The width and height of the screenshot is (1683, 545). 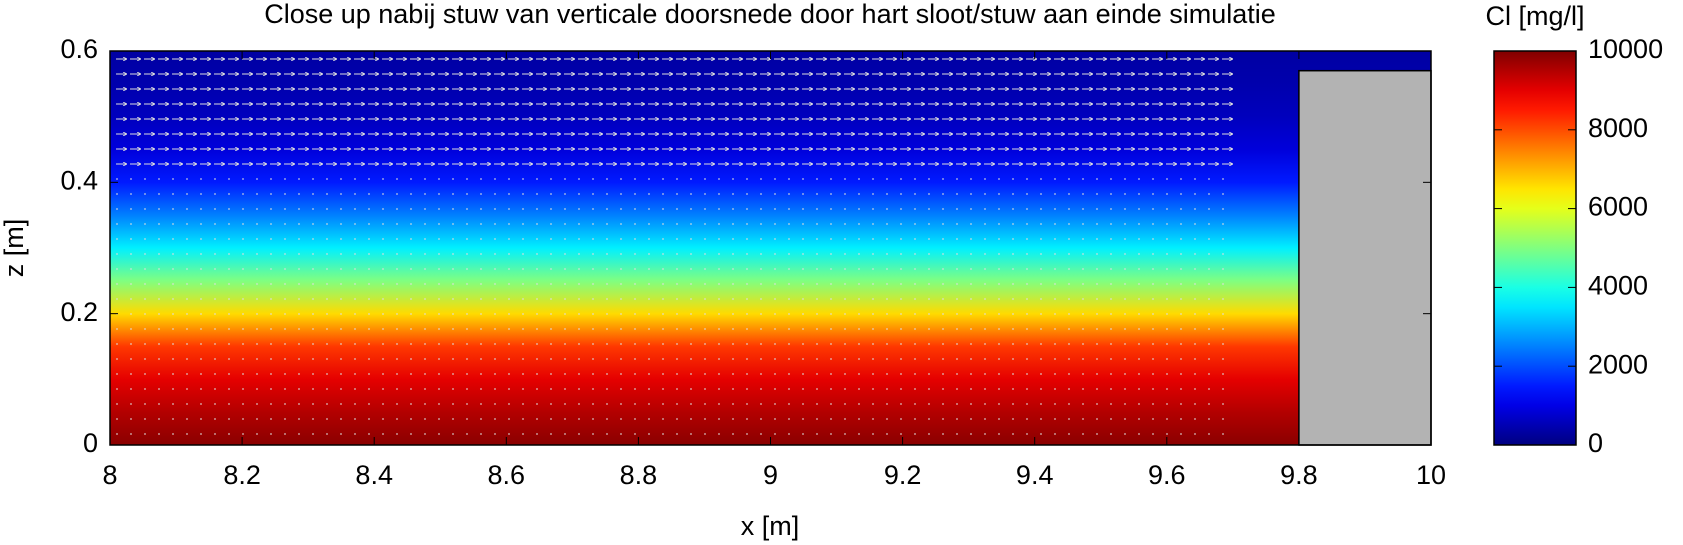 I want to click on colorbar-label: Cl [mg/l], so click(x=1534, y=16).